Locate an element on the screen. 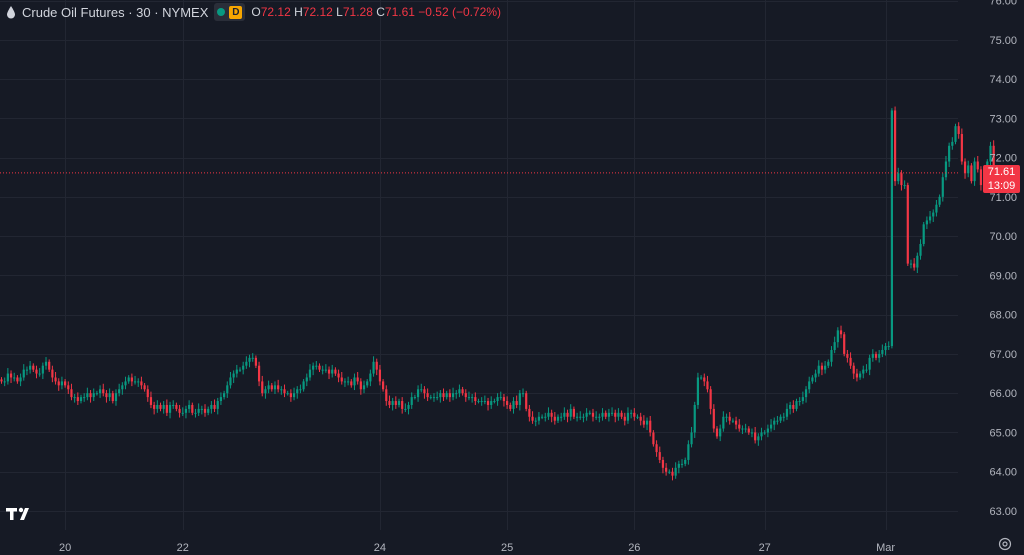 This screenshot has width=1024, height=555. last-price-value: 71.61 is located at coordinates (1001, 172).